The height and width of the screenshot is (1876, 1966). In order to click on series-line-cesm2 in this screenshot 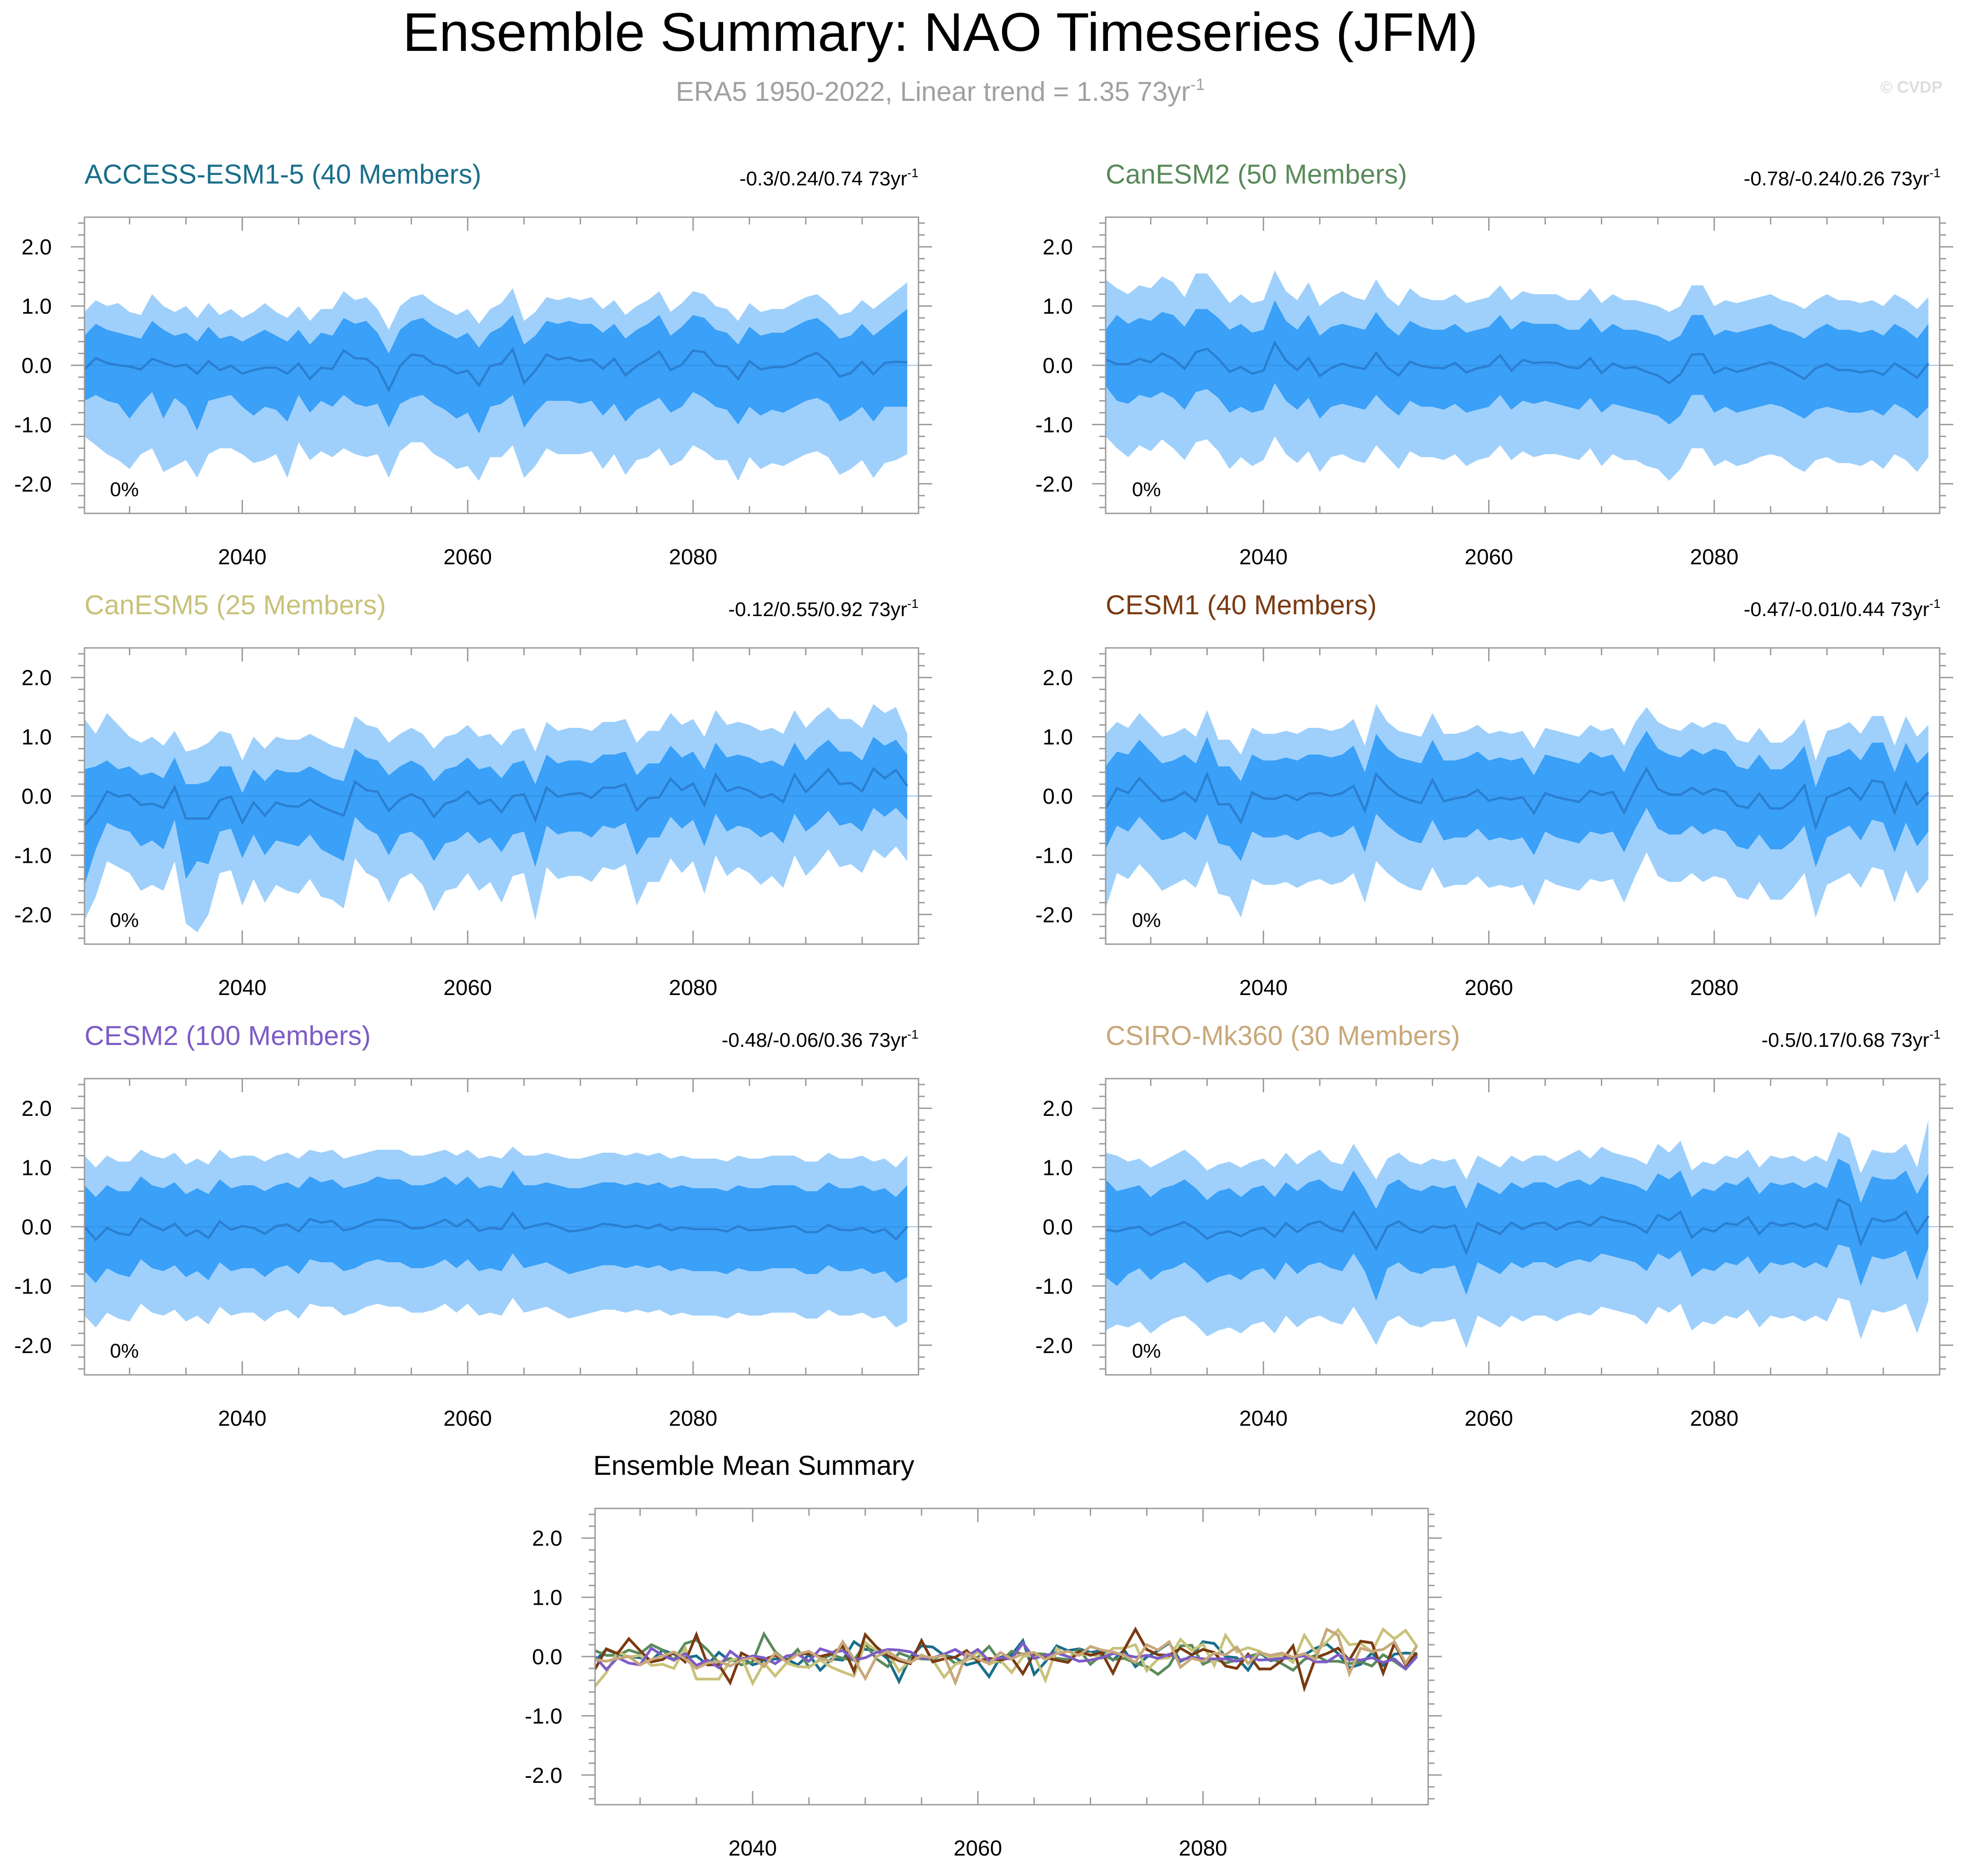, I will do `click(1006, 1656)`.